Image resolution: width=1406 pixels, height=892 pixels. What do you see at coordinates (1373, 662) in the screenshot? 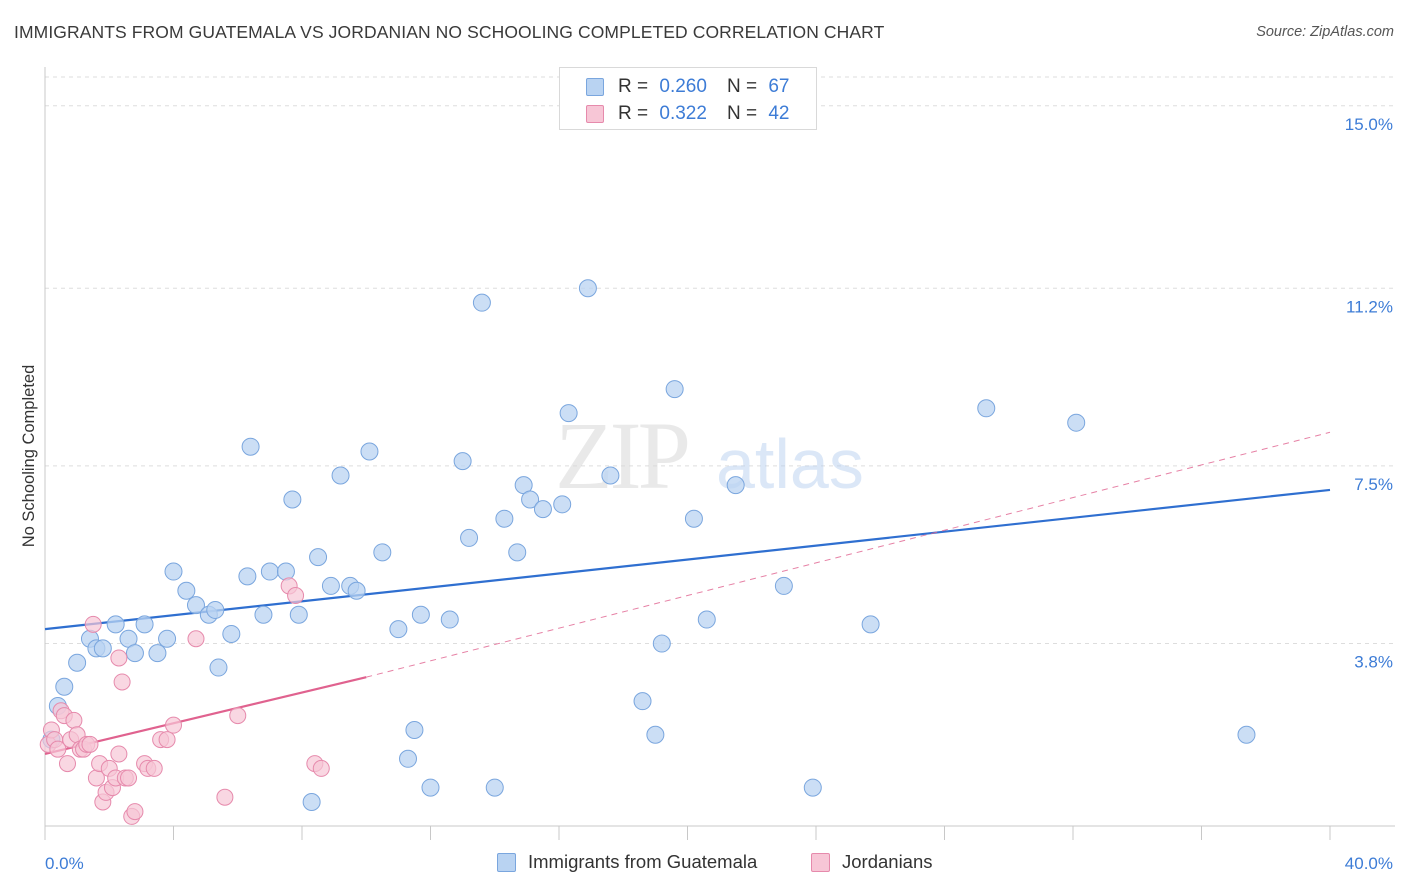
I see `y-tick-label: 3.8%` at bounding box center [1373, 662].